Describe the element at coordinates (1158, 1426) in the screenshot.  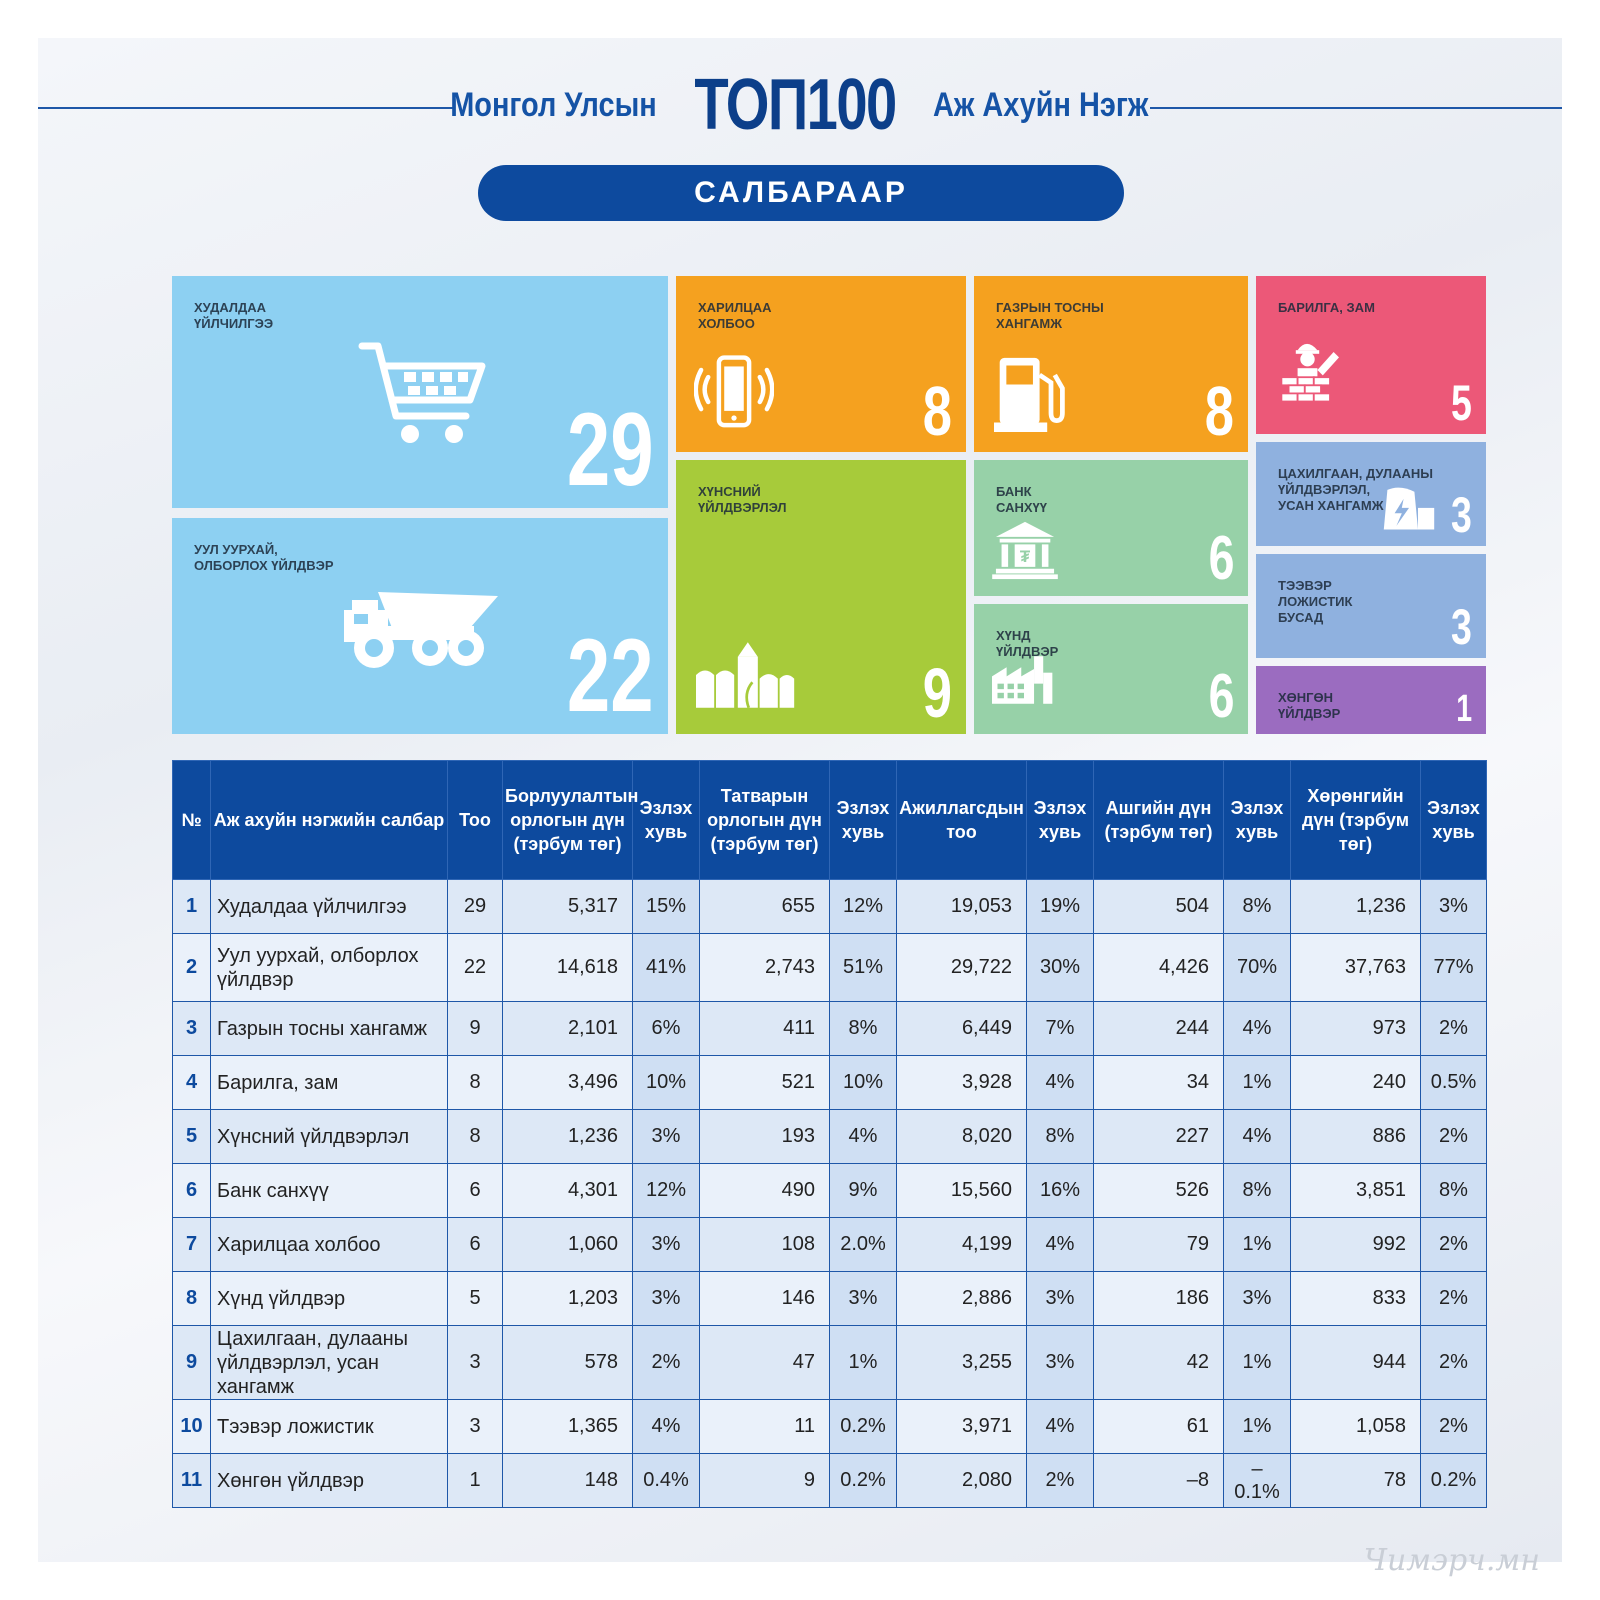
I see `cell-profit: 61` at that location.